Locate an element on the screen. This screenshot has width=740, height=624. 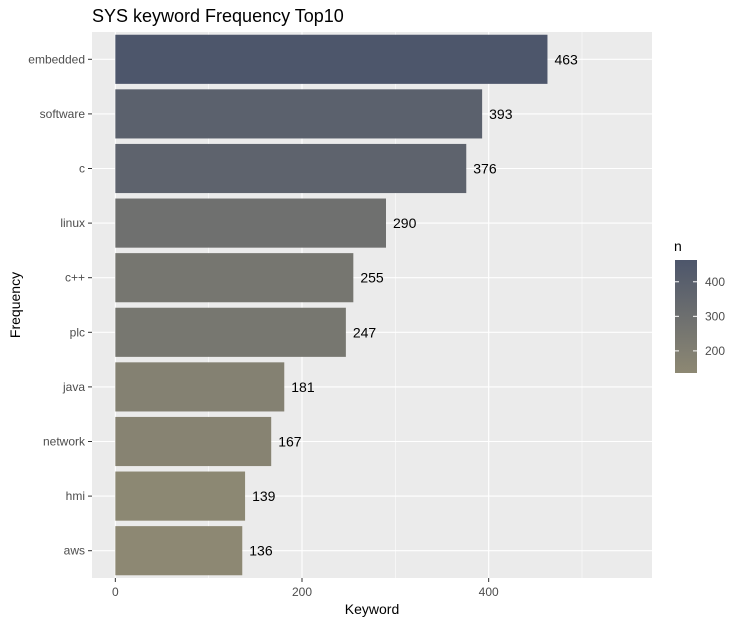
data-label-linux: 290 is located at coordinates (405, 223).